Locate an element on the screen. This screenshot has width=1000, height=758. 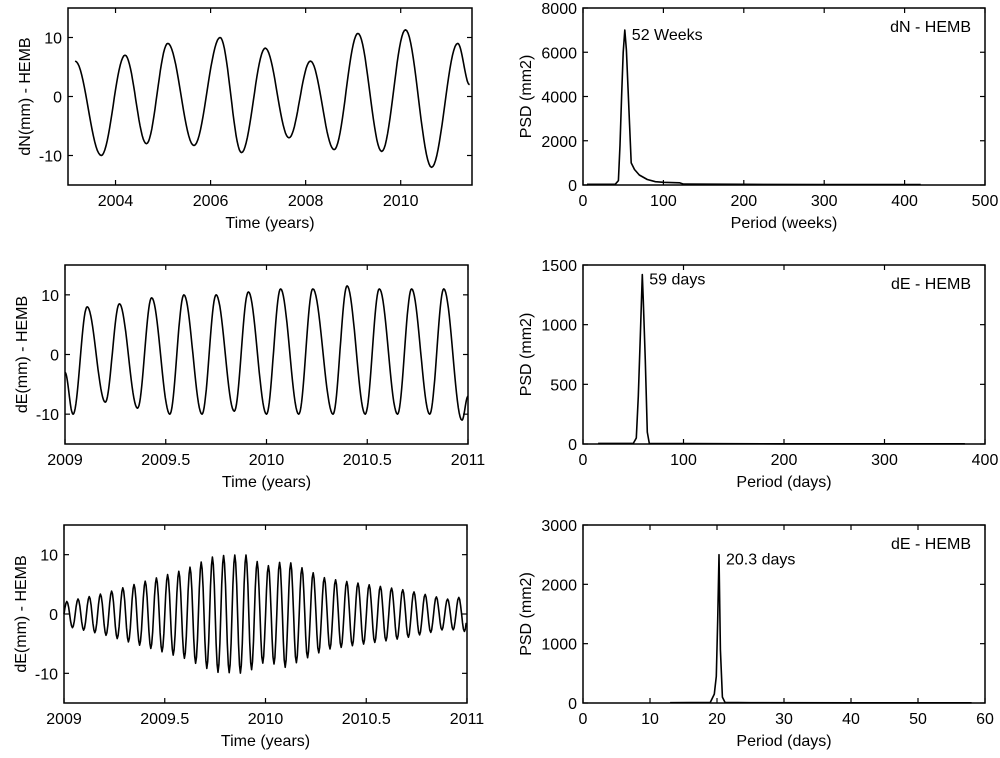
peak-annotation: 20.3 days is located at coordinates (760, 560).